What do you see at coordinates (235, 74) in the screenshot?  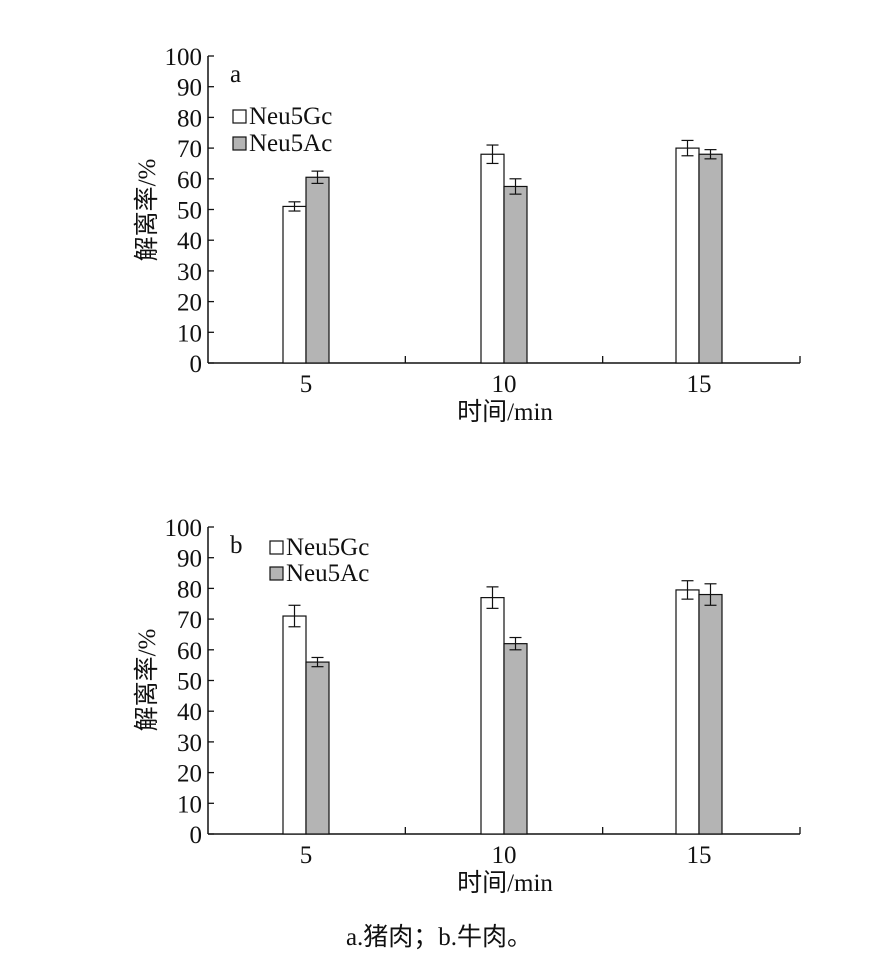 I see `panel-label-a: a` at bounding box center [235, 74].